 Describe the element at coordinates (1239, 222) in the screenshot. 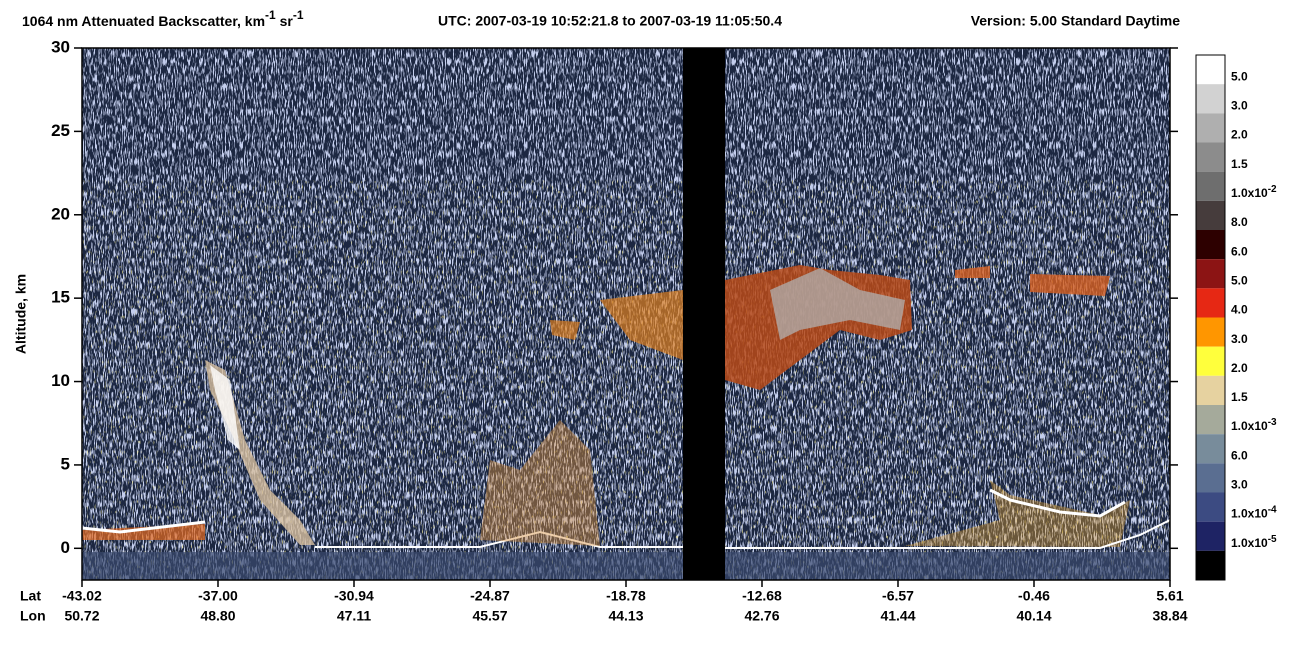

I see `colorbar-label: 8.0` at that location.